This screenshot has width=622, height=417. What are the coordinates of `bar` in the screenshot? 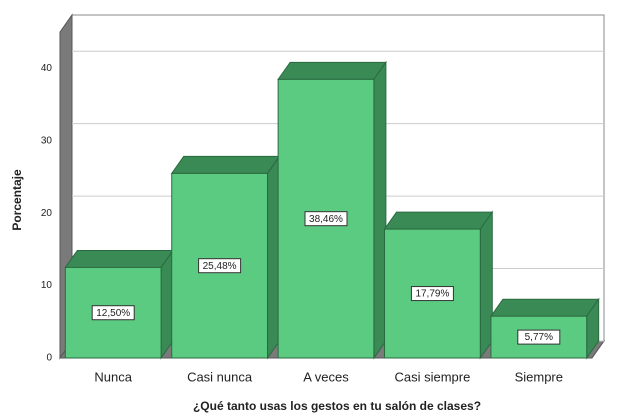 It's located at (432, 293).